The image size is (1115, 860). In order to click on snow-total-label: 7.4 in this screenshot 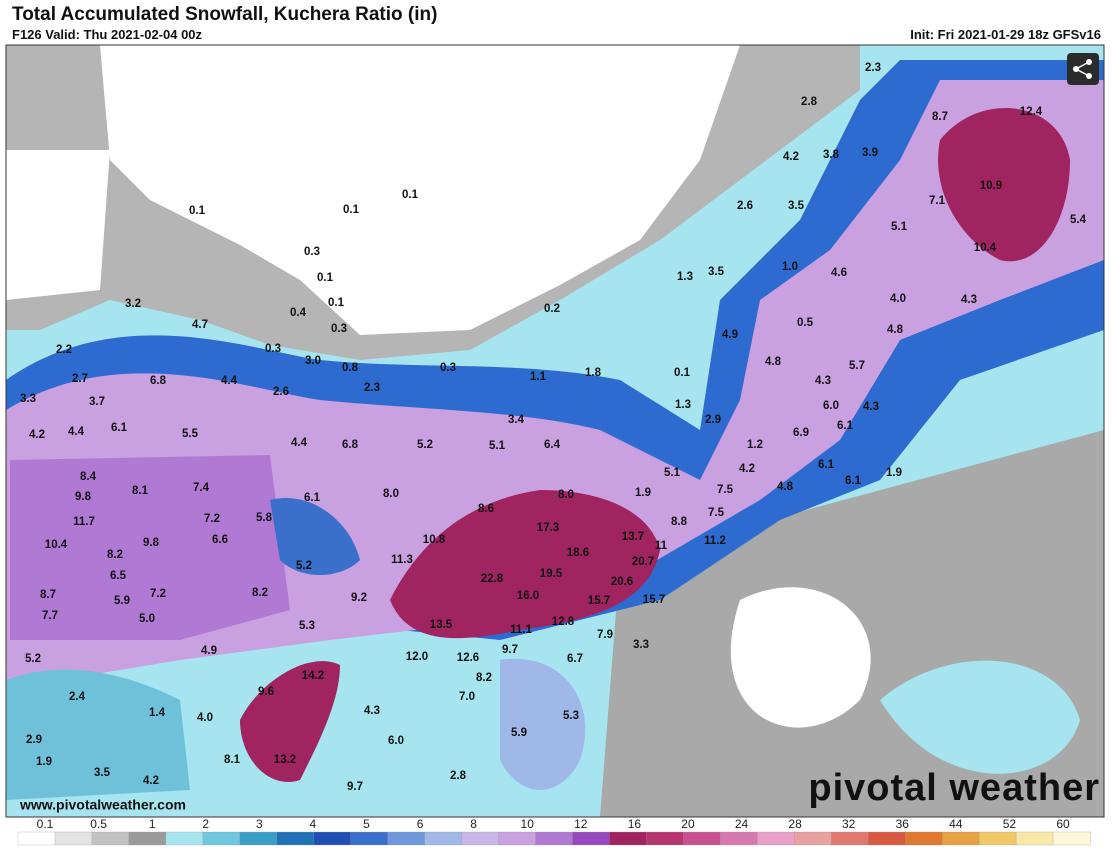, I will do `click(201, 488)`.